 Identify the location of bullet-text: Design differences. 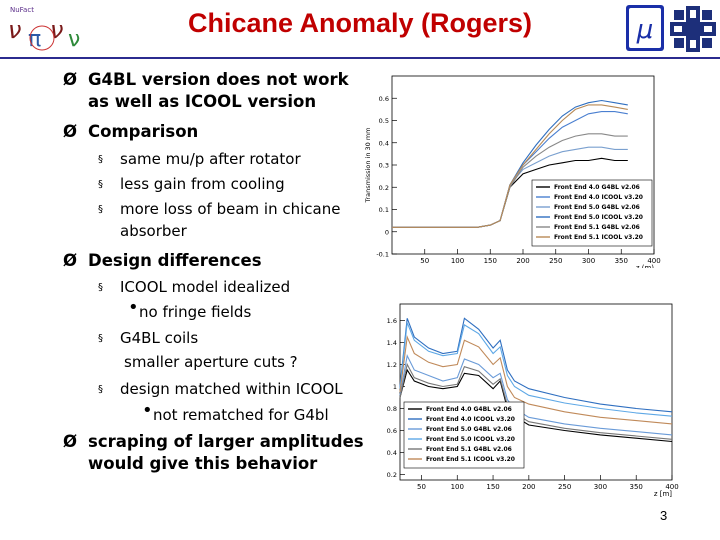
(175, 260).